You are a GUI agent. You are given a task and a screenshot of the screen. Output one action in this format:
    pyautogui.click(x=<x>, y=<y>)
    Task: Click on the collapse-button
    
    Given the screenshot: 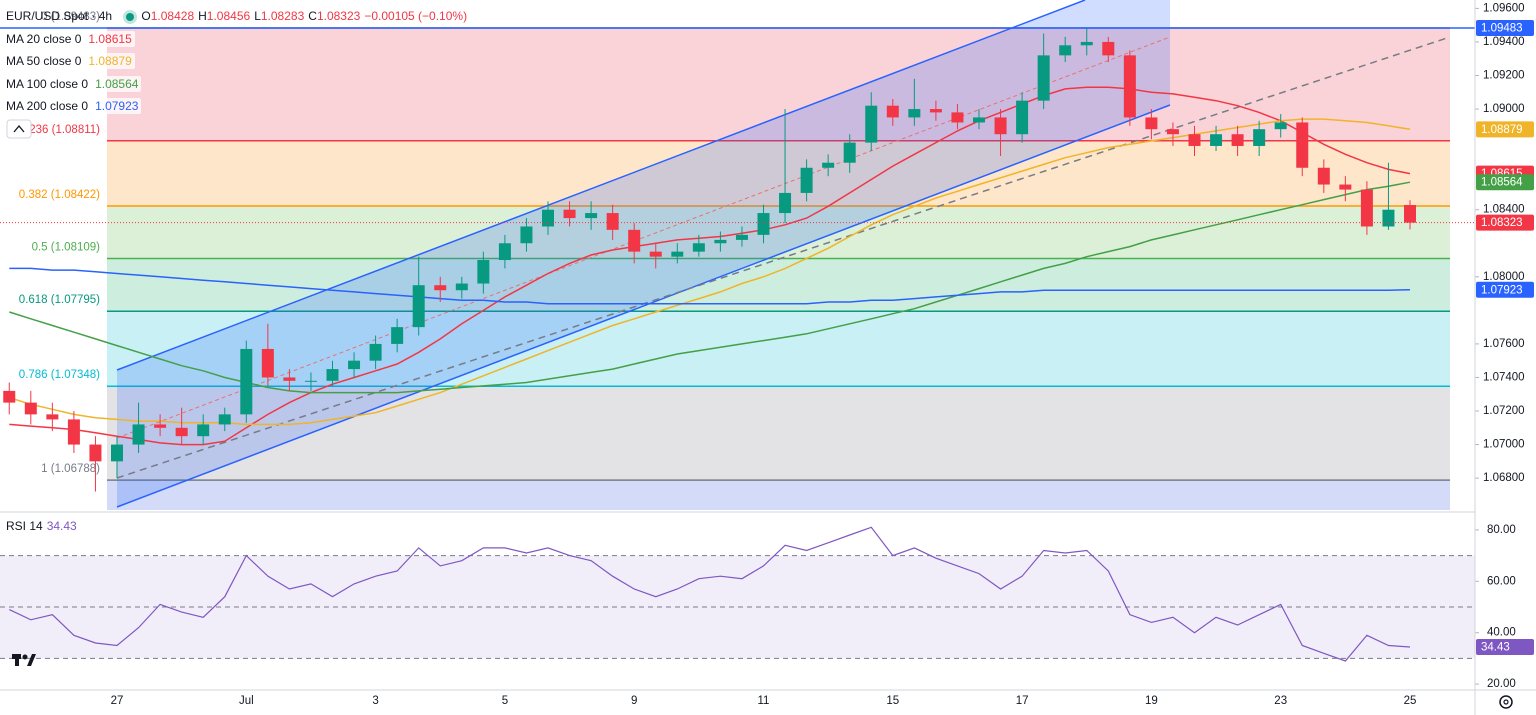 What is the action you would take?
    pyautogui.click(x=19, y=129)
    